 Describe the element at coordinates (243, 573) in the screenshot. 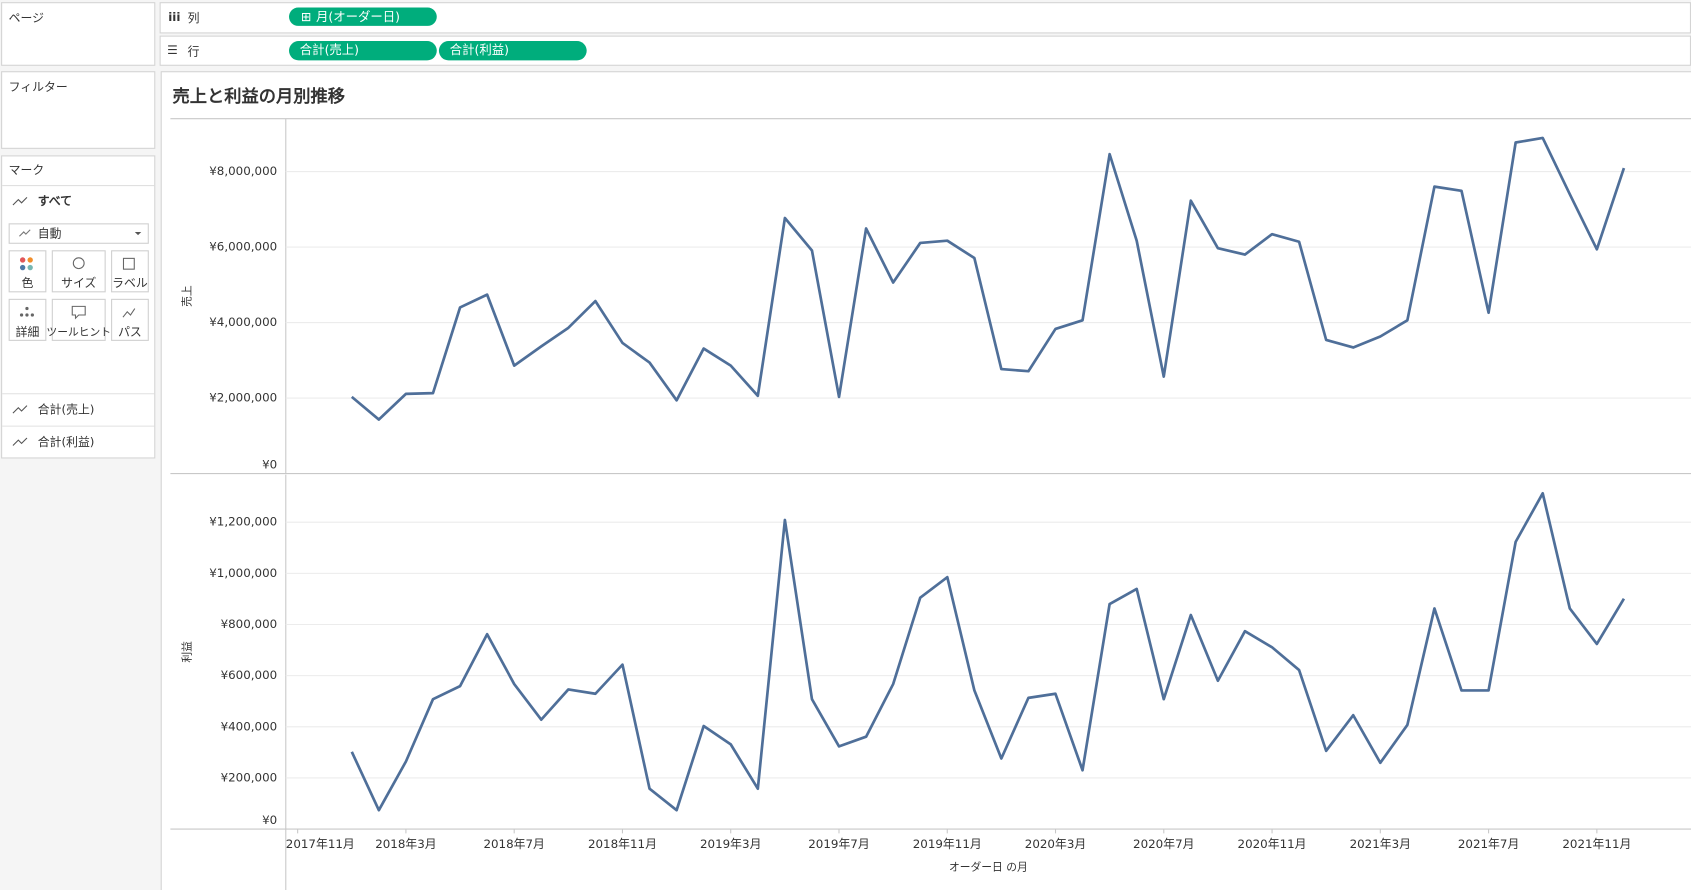

I see `y-tick-label: ¥1,000,000` at that location.